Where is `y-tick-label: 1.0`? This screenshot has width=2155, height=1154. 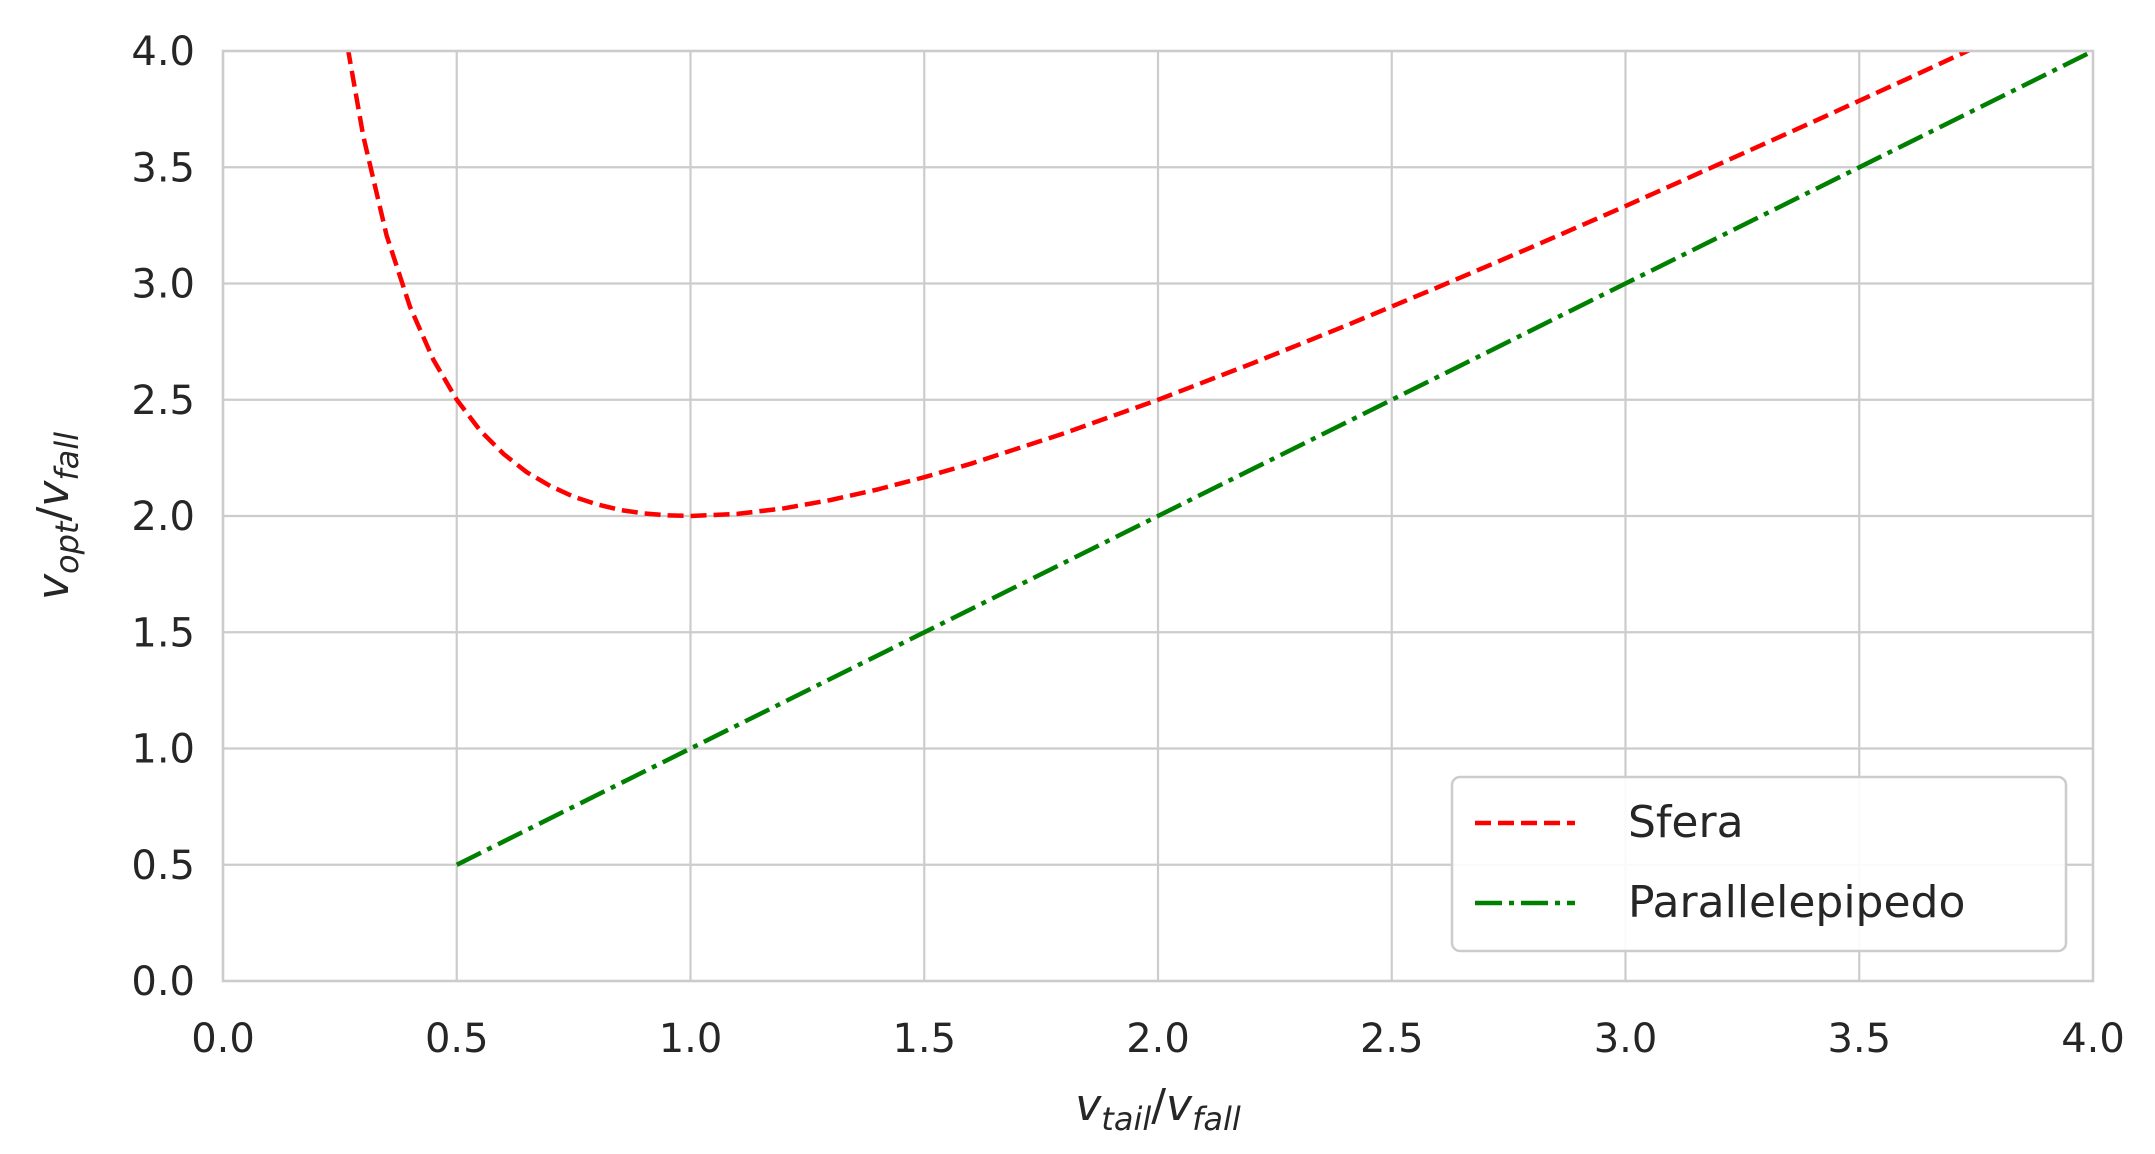 y-tick-label: 1.0 is located at coordinates (163, 750).